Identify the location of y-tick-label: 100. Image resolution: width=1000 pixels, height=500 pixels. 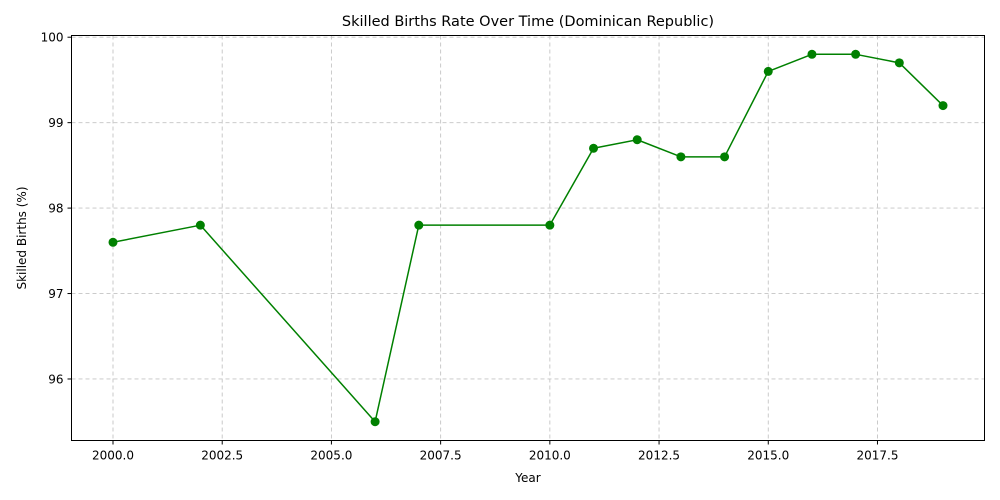
(52, 38).